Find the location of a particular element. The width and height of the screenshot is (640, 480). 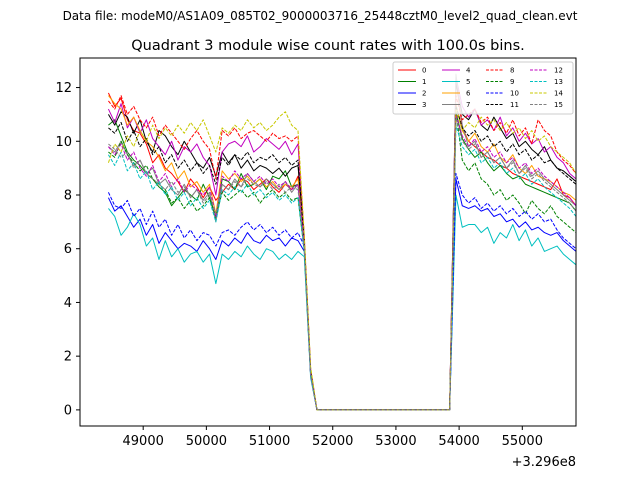

x-tick-label-53000: 53000 is located at coordinates (395, 441).